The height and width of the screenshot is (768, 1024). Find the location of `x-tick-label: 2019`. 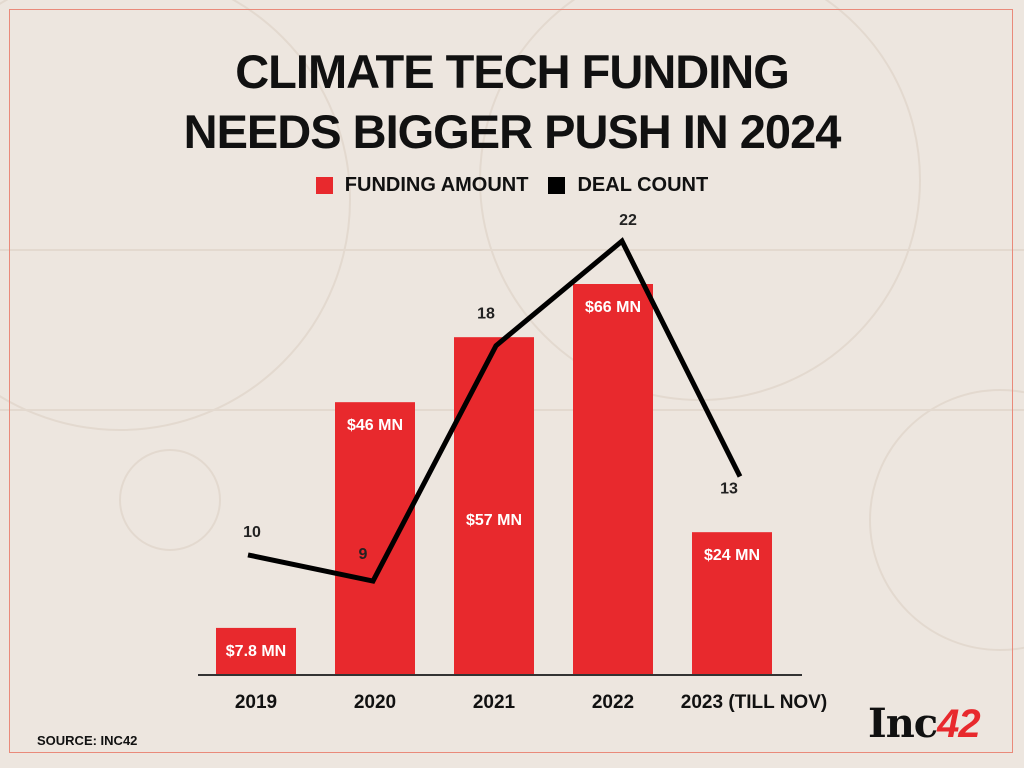

x-tick-label: 2019 is located at coordinates (256, 702).